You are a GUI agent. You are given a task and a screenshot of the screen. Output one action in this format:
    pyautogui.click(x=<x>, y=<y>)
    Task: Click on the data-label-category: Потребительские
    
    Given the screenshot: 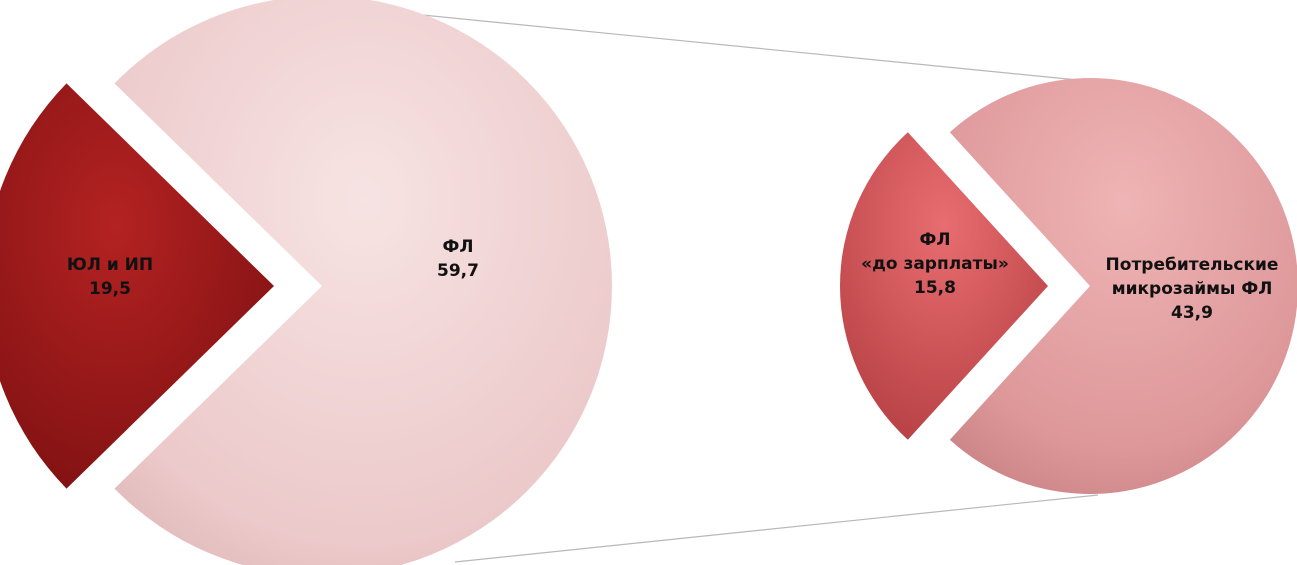 What is the action you would take?
    pyautogui.click(x=1192, y=265)
    